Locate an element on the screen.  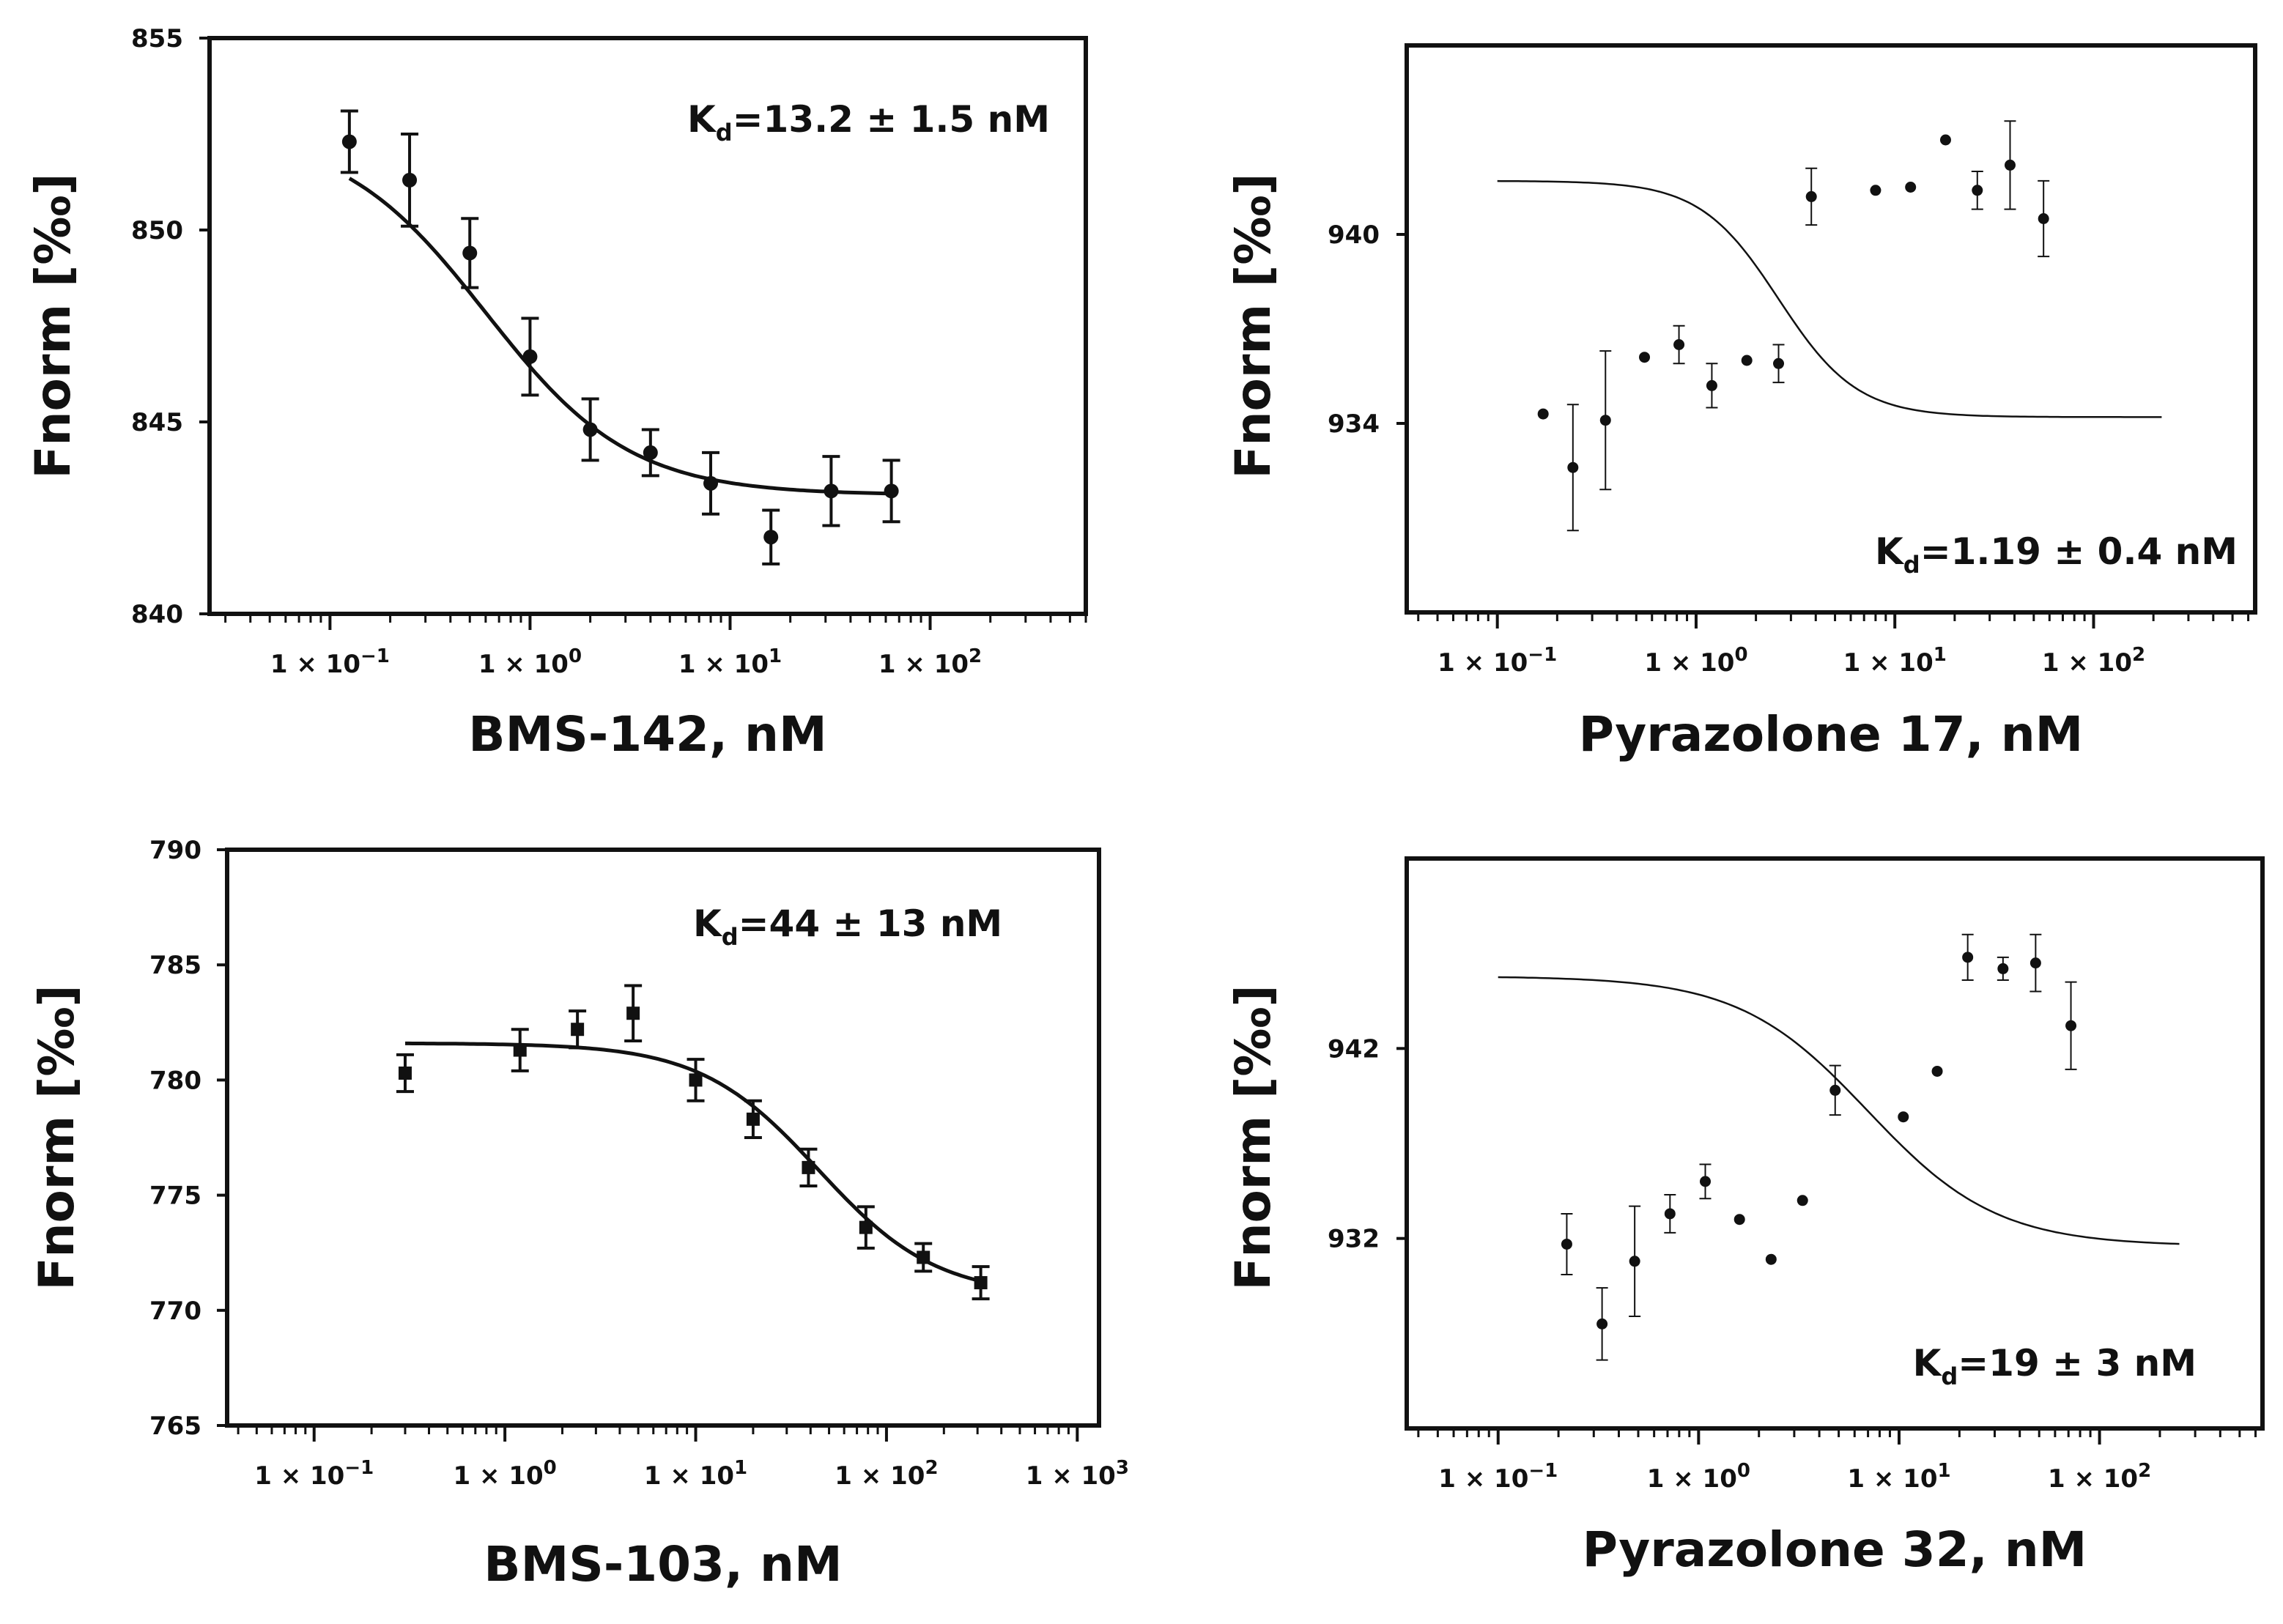
x-axis-label: BMS-103, nM is located at coordinates (663, 1564).